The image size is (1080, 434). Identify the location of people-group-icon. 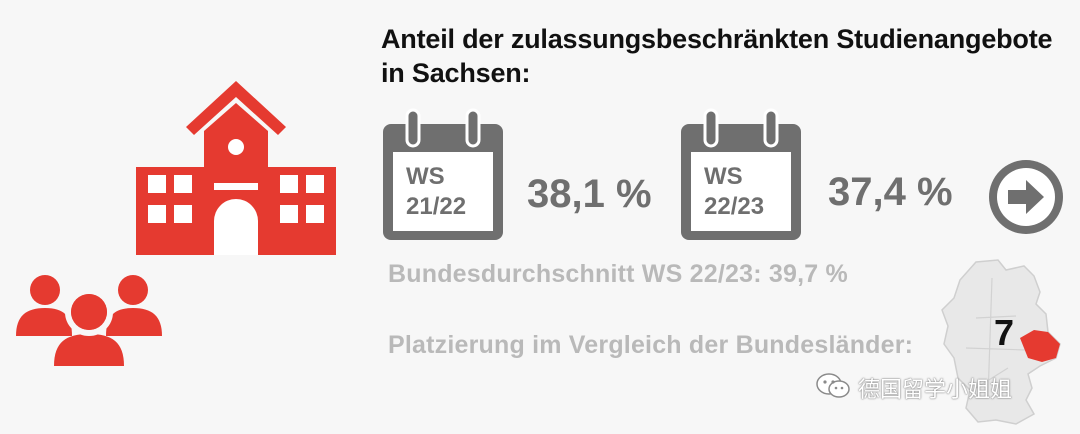
(89, 320).